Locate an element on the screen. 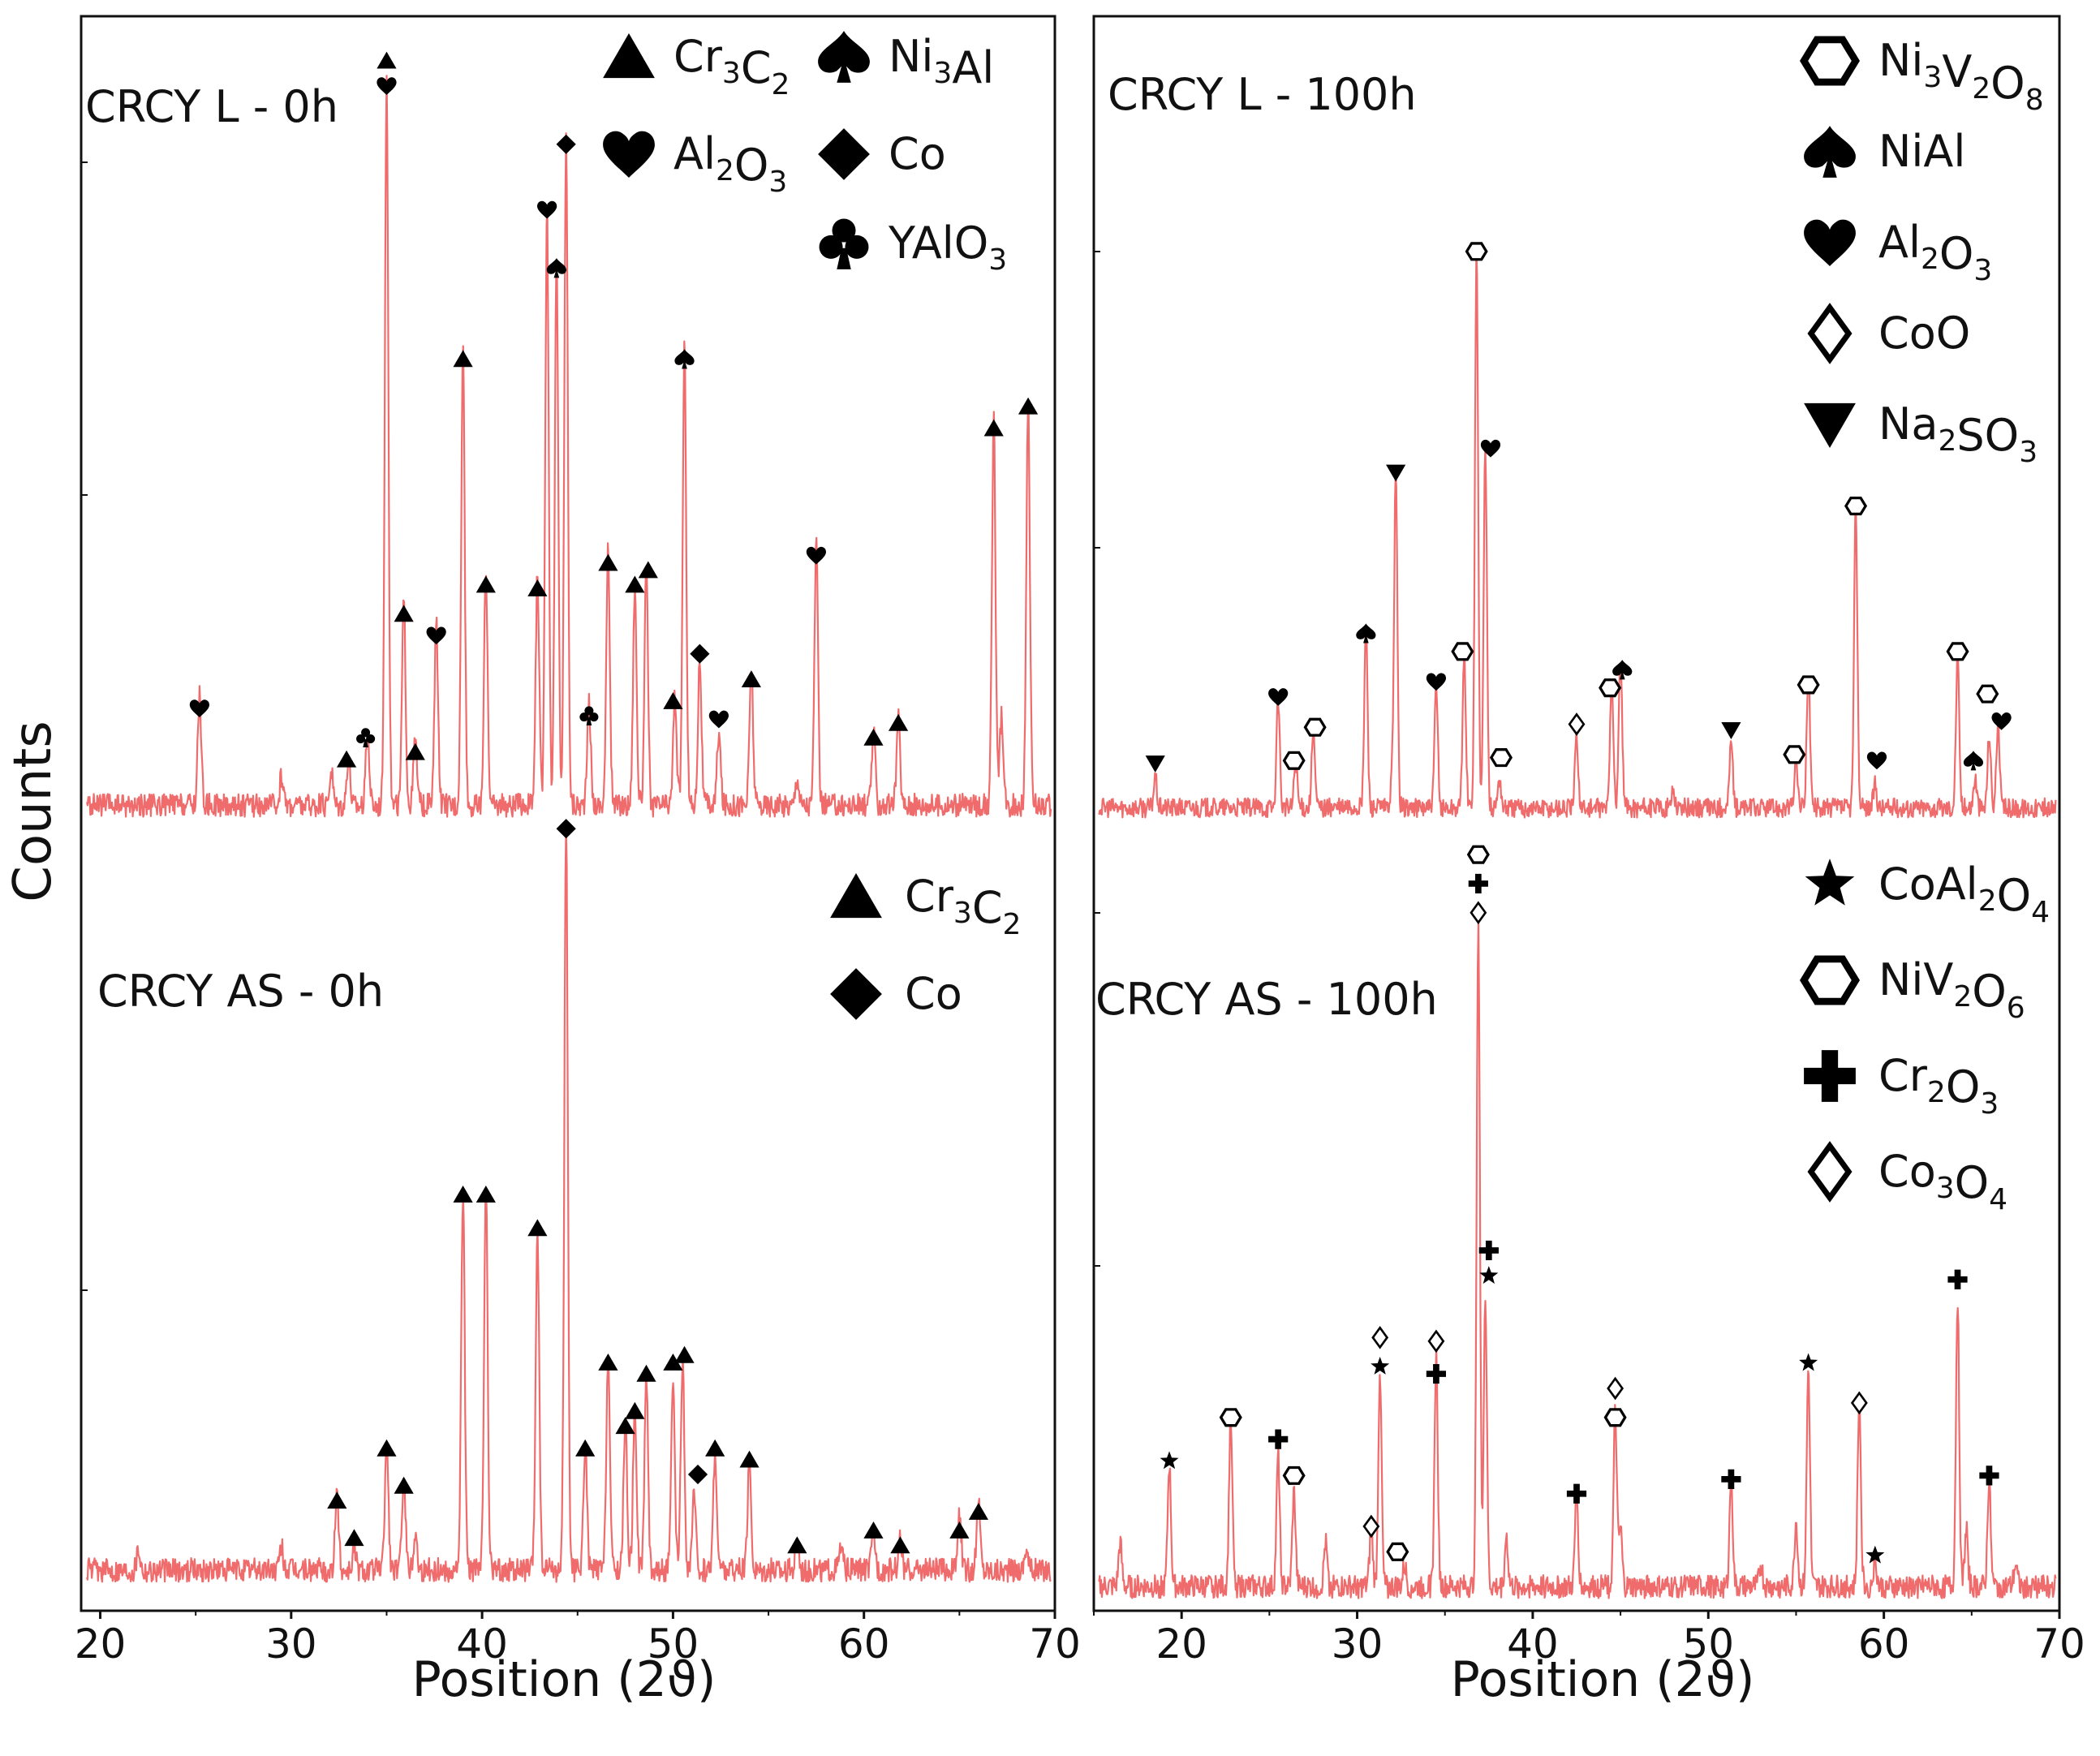  legend-symbol-tri is located at coordinates (629, 56).